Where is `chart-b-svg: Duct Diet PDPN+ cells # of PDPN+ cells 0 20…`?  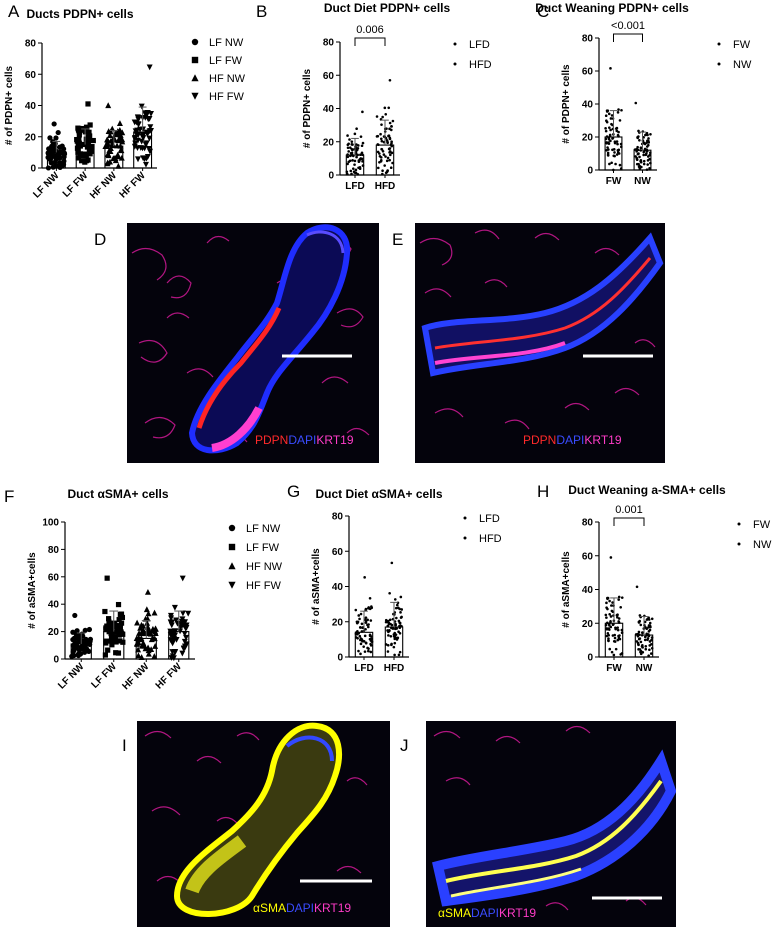
chart-b-svg: Duct Diet PDPN+ cells # of PDPN+ cells 0 20… is located at coordinates (397, 96).